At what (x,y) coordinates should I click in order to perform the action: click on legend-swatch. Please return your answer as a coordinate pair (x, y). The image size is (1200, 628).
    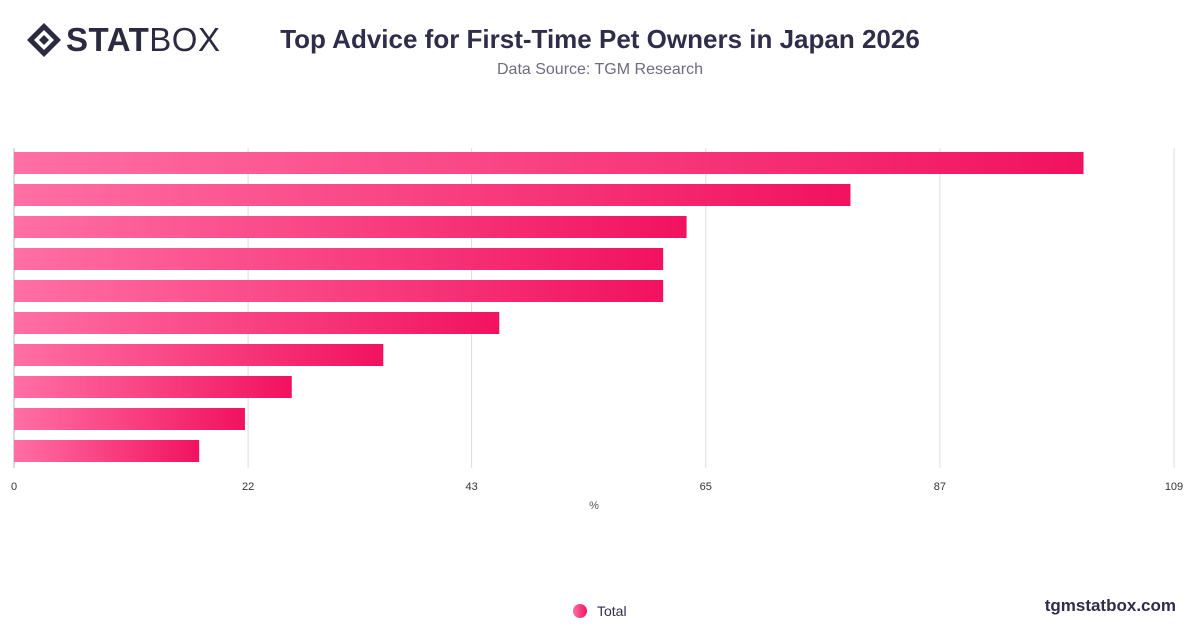
    Looking at the image, I should click on (580, 611).